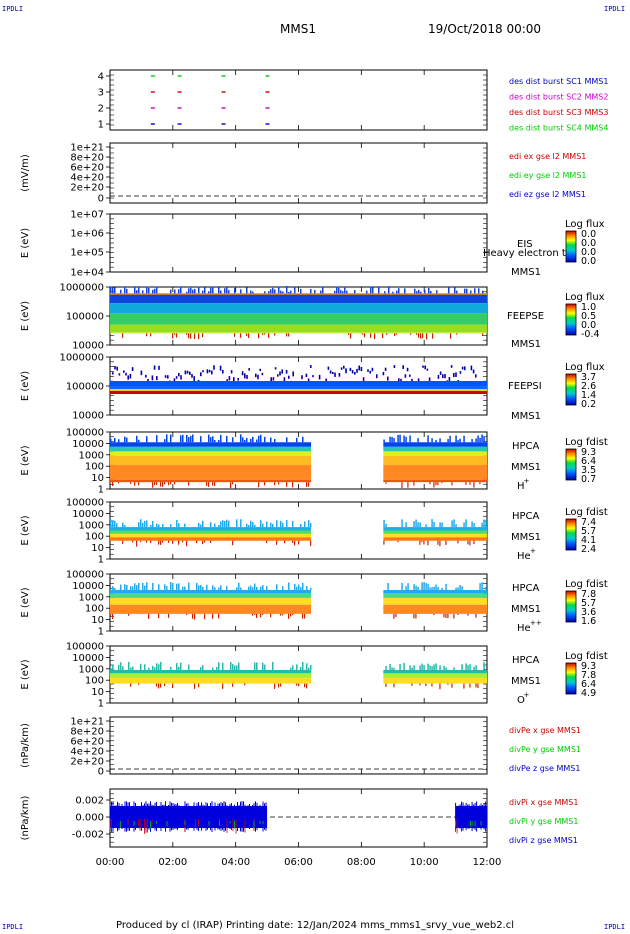 The image size is (630, 934). What do you see at coordinates (588, 377) in the screenshot?
I see `colorbar-tick-label: 3.7` at bounding box center [588, 377].